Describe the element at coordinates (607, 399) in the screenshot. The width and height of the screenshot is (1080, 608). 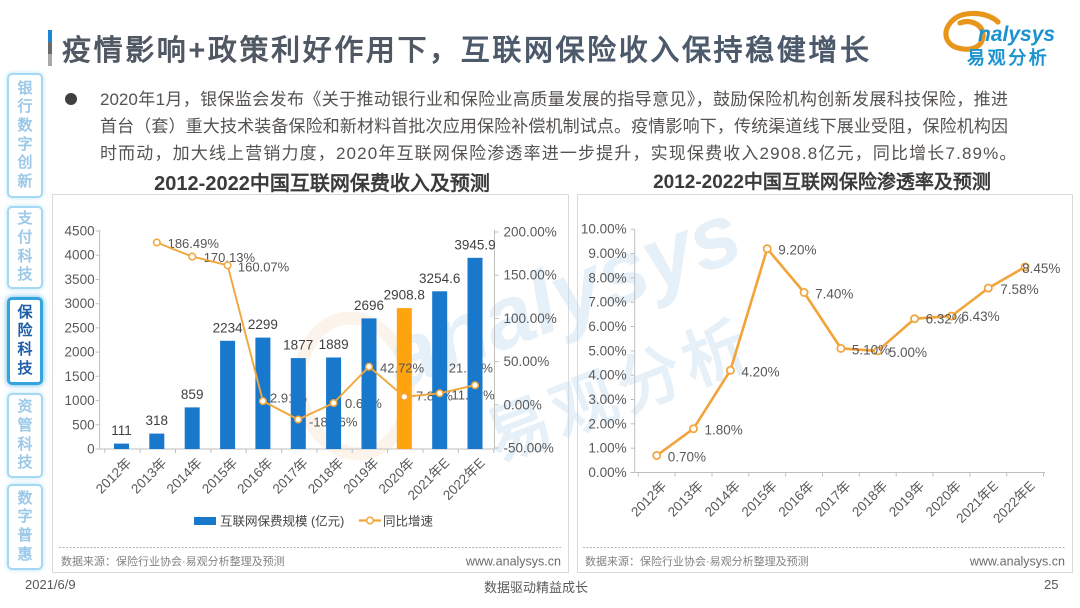
I see `svg-text: 3.00%` at that location.